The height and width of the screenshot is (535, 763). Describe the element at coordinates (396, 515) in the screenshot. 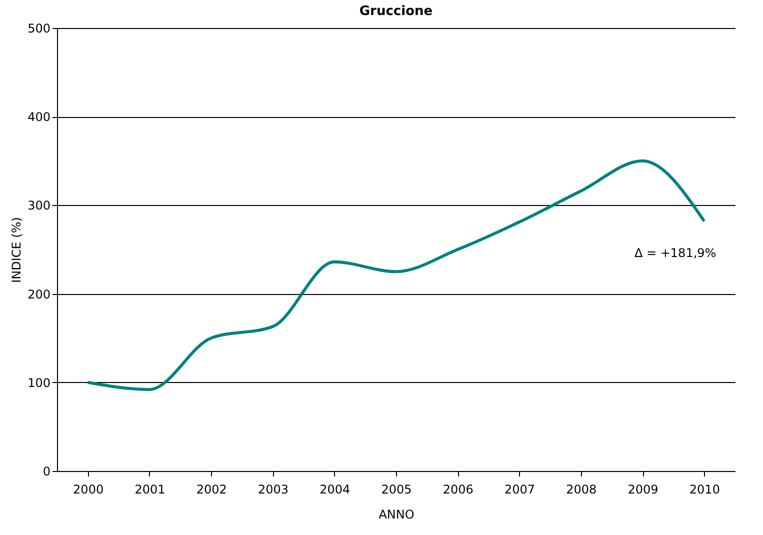

I see `x-axis-title: ANNO` at that location.